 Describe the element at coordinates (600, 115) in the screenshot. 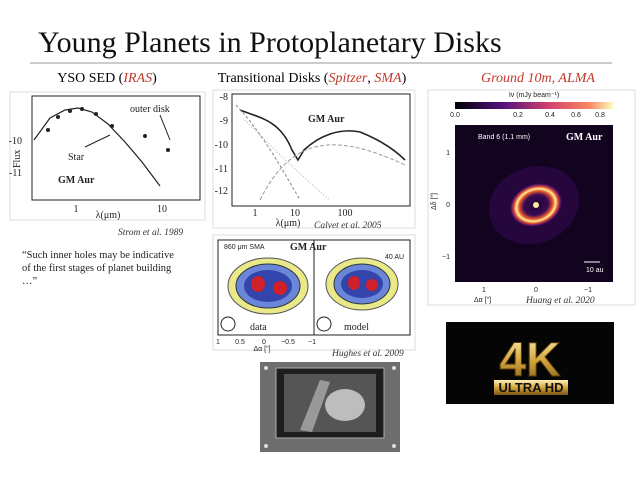

I see `tick-label: 0.8` at that location.